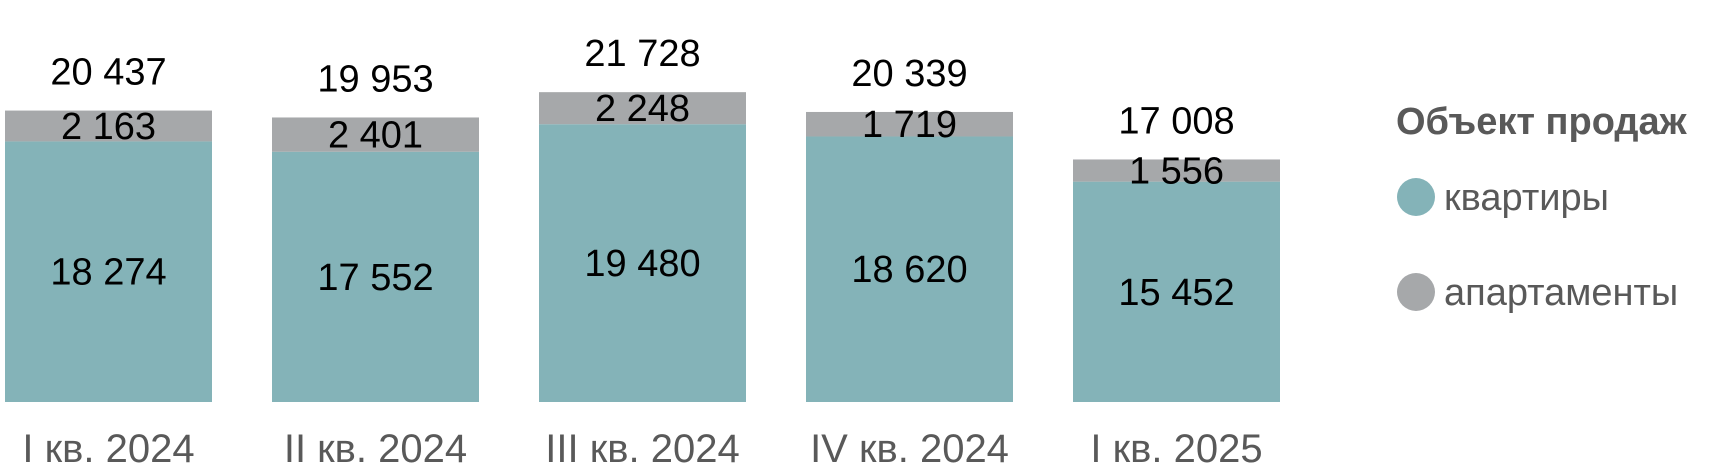  Describe the element at coordinates (375, 449) in the screenshot. I see `category-label: II кв. 2024` at that location.